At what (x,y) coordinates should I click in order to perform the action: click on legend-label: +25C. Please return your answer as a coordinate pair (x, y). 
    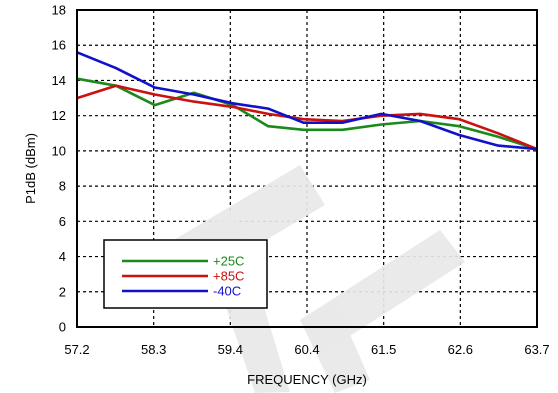
    Looking at the image, I should click on (228, 261).